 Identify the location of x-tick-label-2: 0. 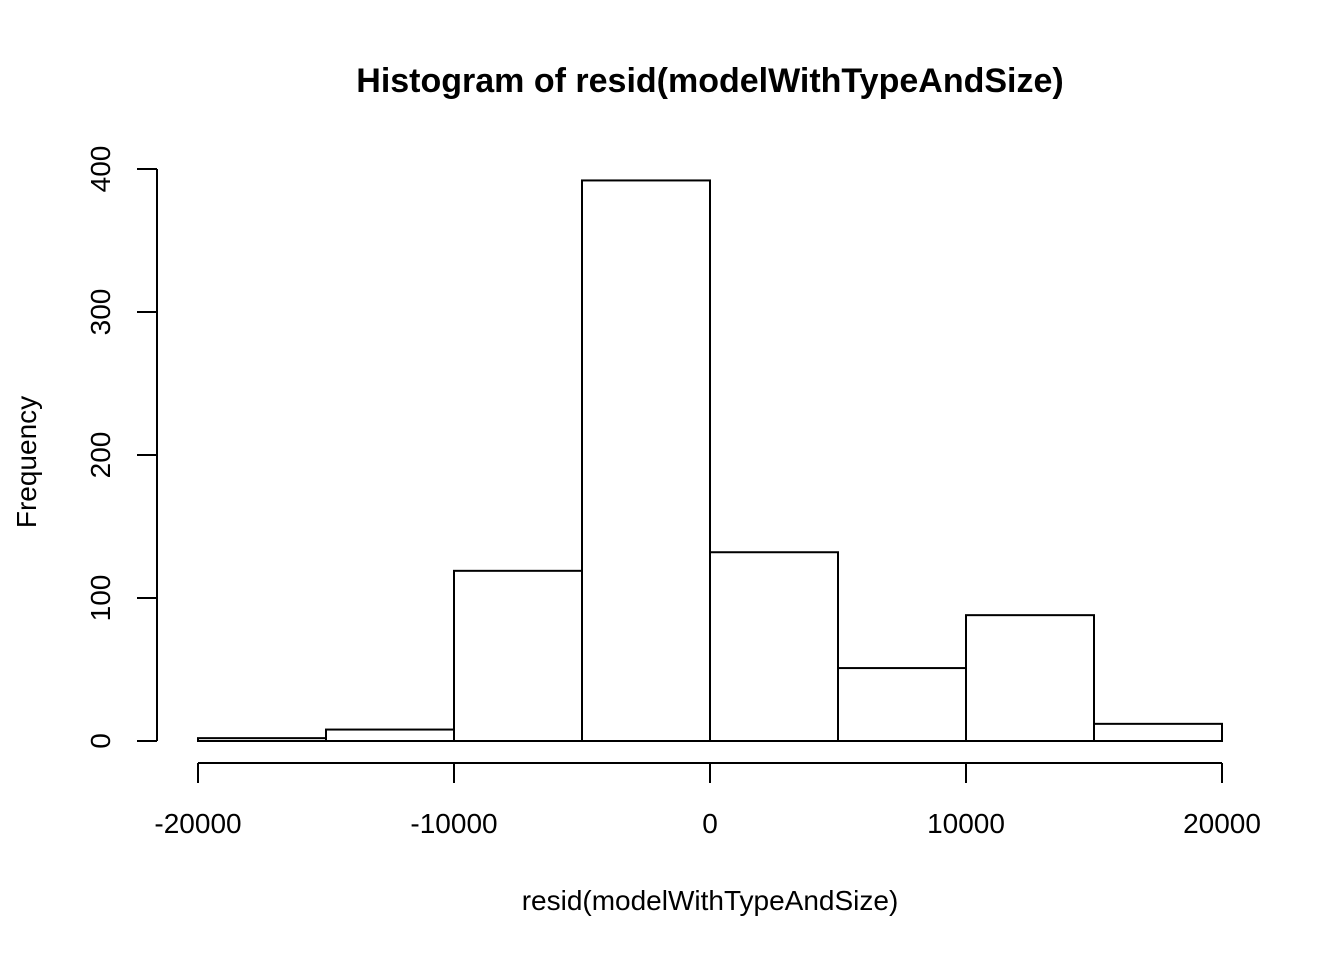
(710, 823).